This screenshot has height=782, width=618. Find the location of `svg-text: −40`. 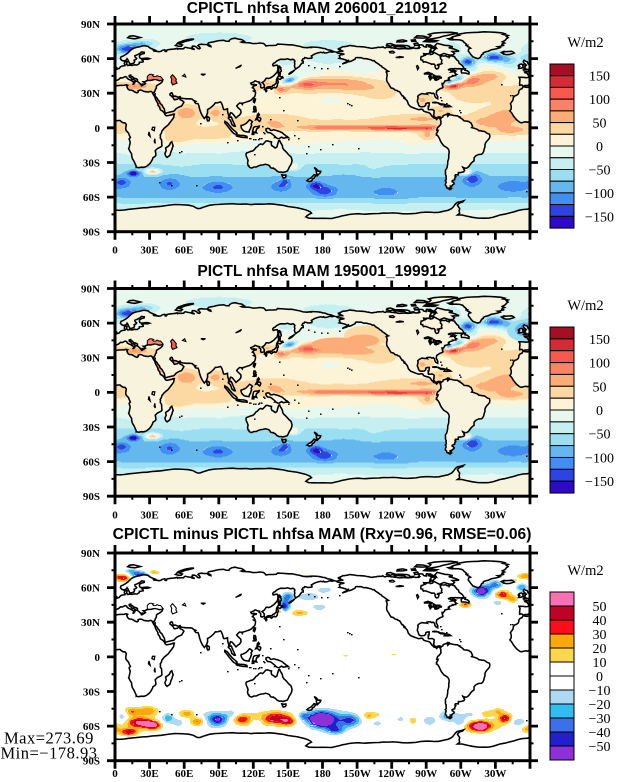

svg-text: −40 is located at coordinates (600, 733).